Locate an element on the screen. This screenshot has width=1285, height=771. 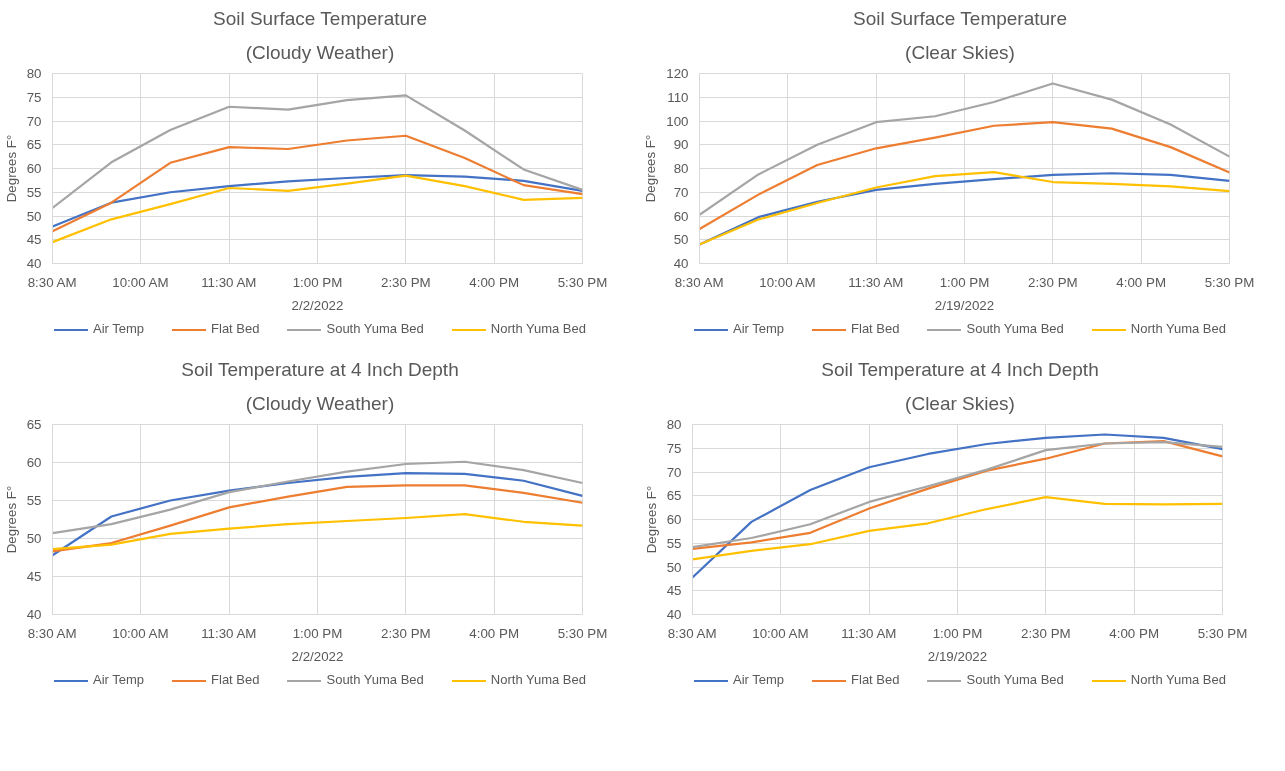
chart-subtitle: (Cloudy Weather) is located at coordinates (320, 53).